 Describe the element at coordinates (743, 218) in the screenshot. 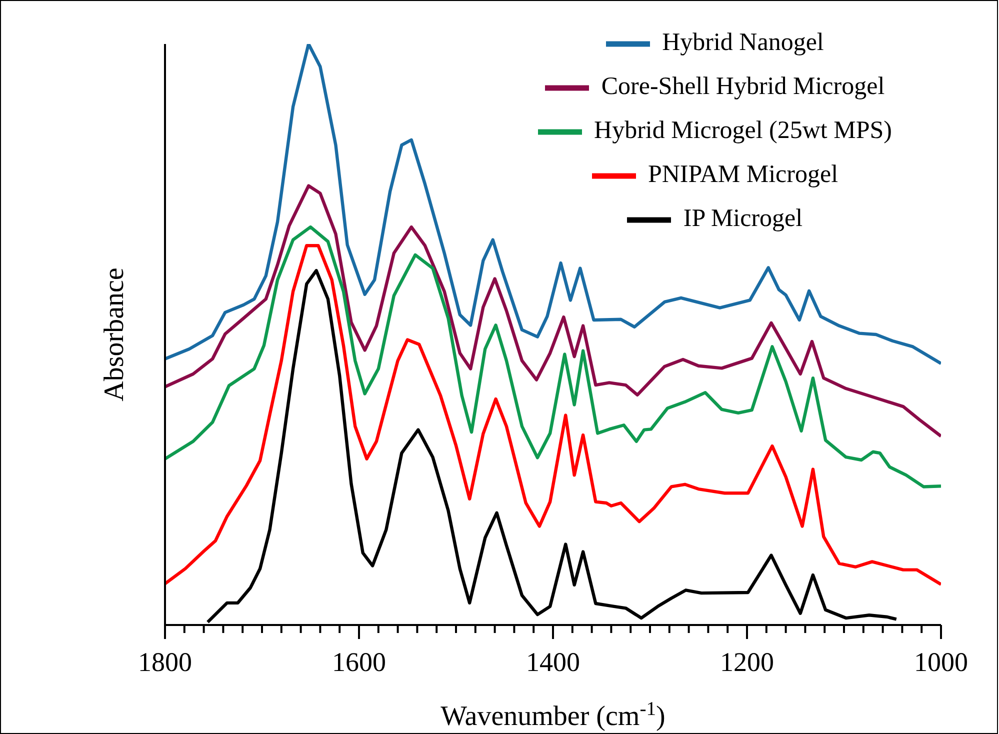

I see `legend-label: IP Microgel` at that location.